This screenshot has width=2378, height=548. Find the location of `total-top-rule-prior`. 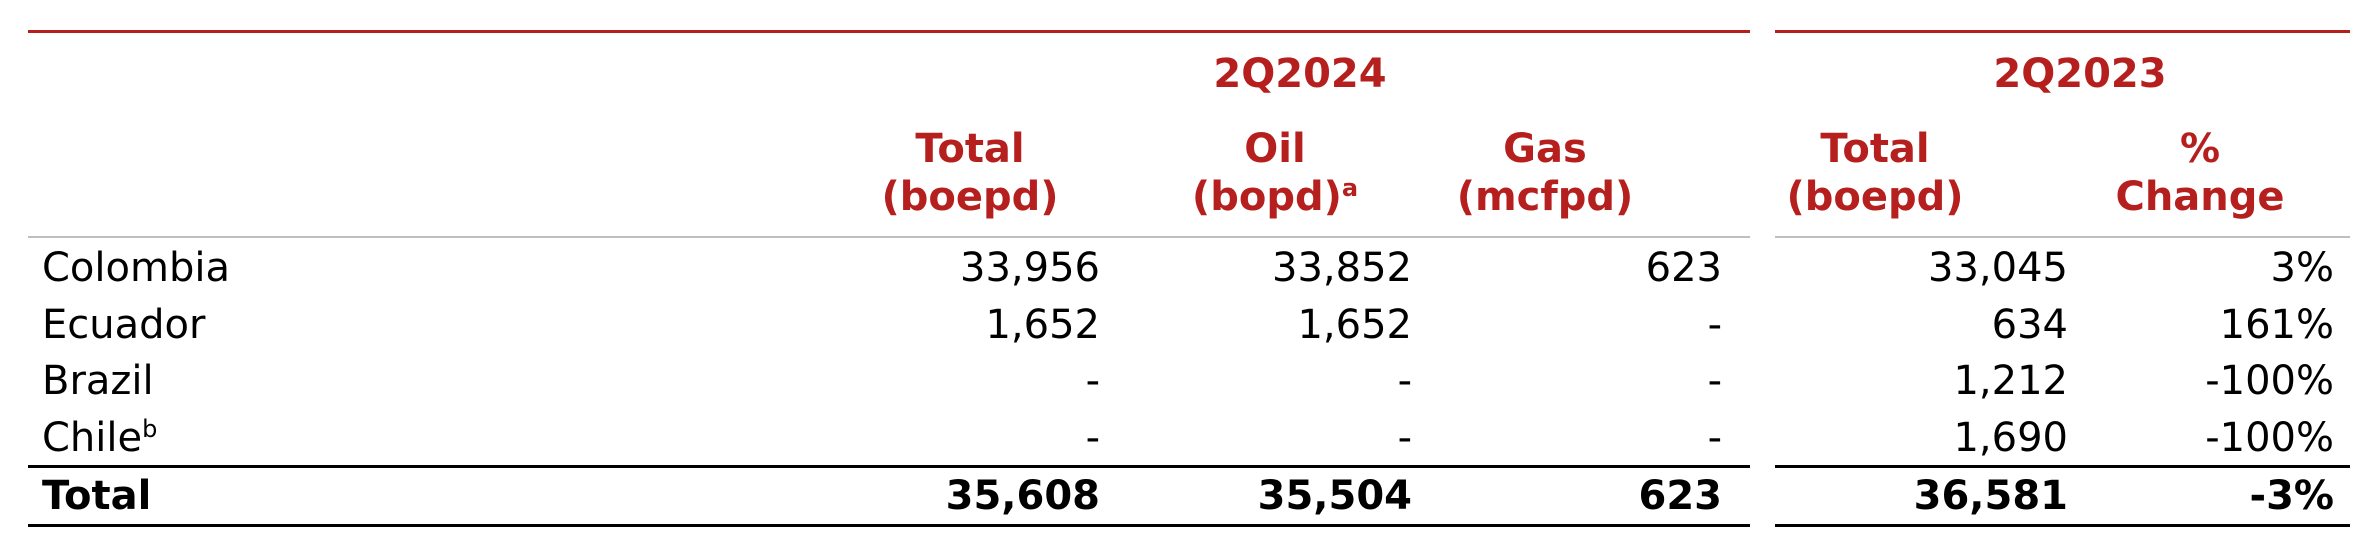

total-top-rule-prior is located at coordinates (2062, 466).